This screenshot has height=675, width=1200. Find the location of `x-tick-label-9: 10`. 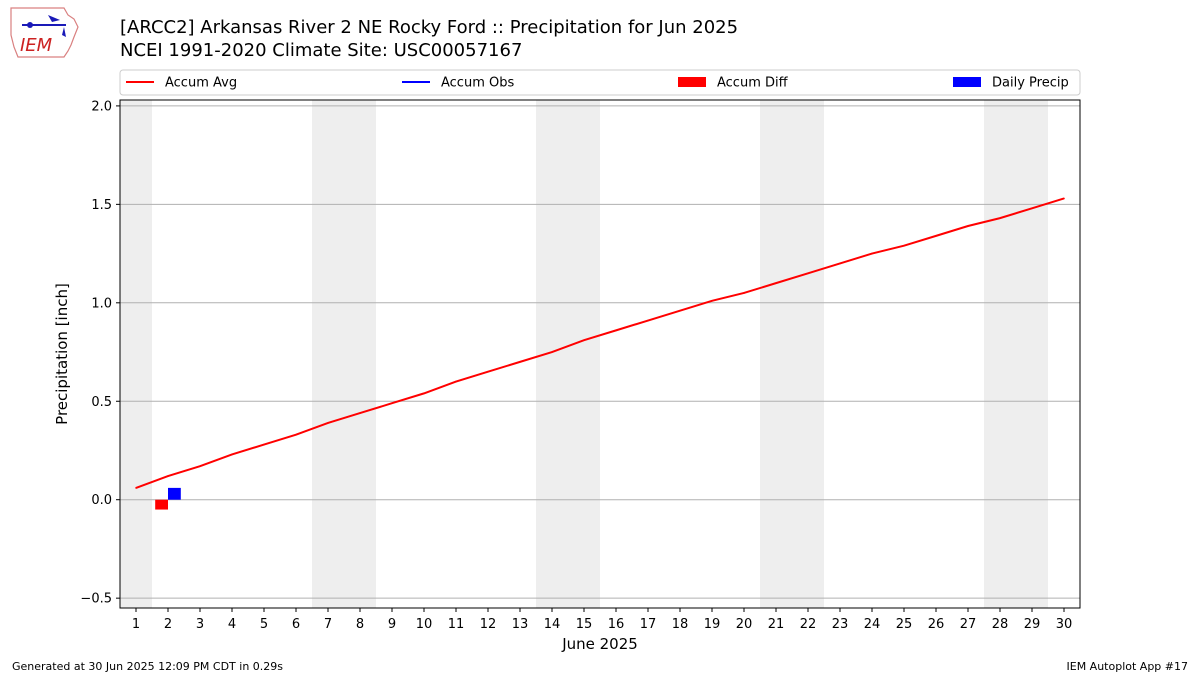

x-tick-label-9: 10 is located at coordinates (424, 624).